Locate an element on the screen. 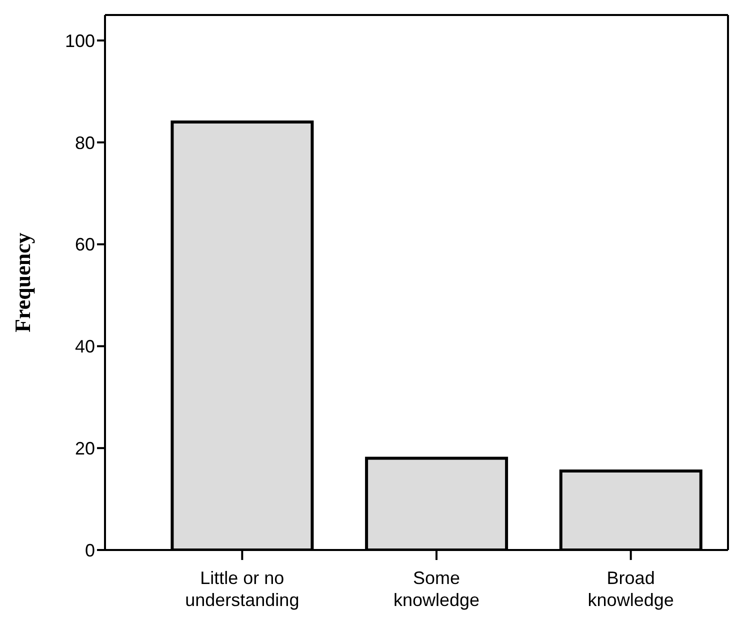  y-tick-label: 0 is located at coordinates (89, 550).